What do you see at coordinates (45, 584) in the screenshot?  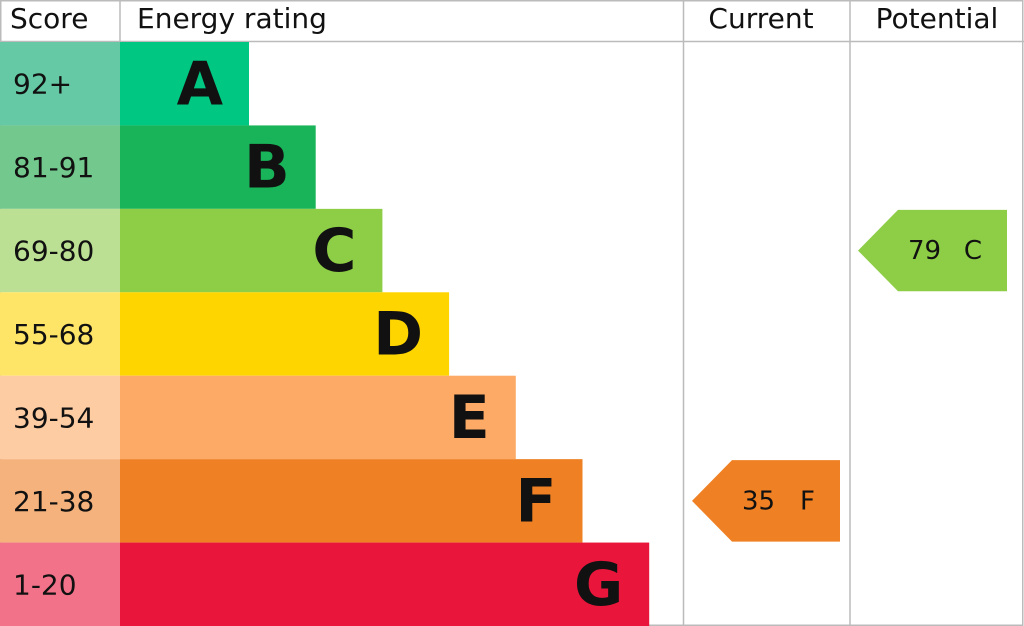 I see `score-label: 1-20` at bounding box center [45, 584].